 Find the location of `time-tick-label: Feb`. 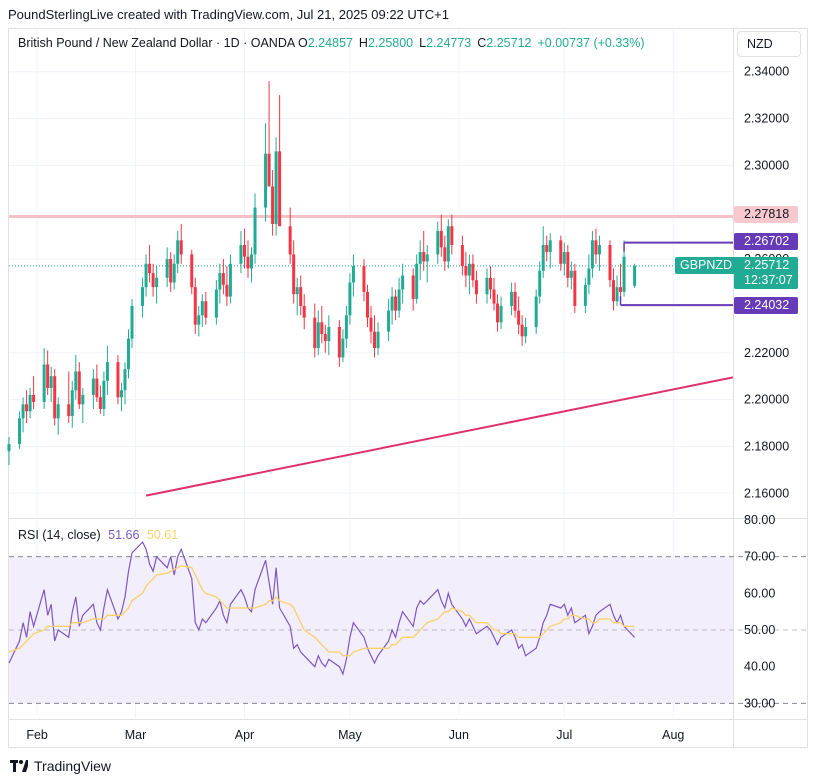

time-tick-label: Feb is located at coordinates (37, 735).